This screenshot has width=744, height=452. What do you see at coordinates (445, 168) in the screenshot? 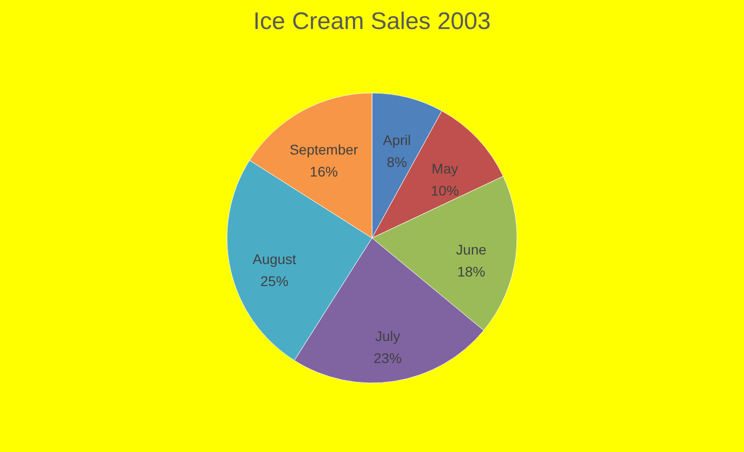
I see `slice-label: May` at bounding box center [445, 168].